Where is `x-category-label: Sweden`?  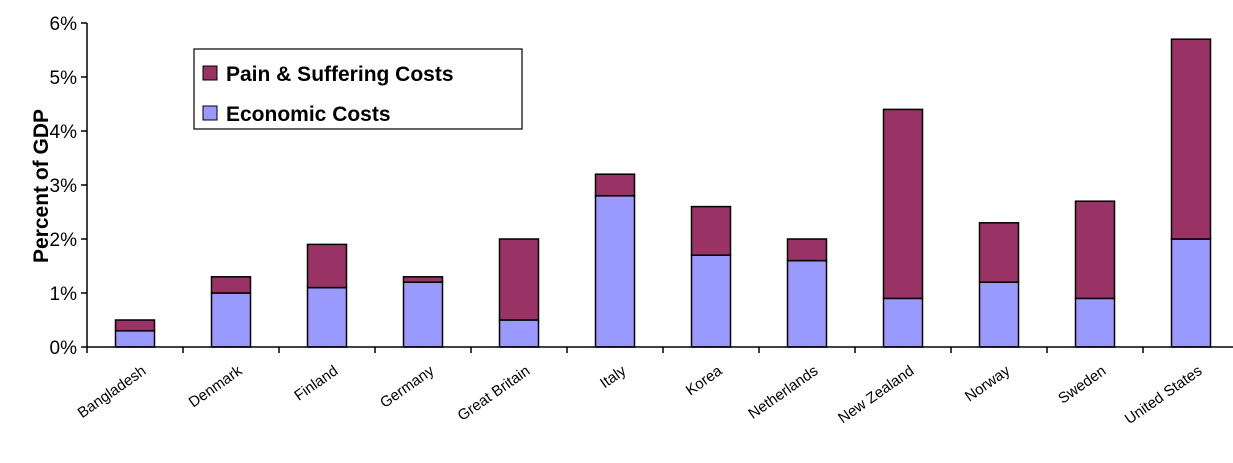 x-category-label: Sweden is located at coordinates (1082, 384).